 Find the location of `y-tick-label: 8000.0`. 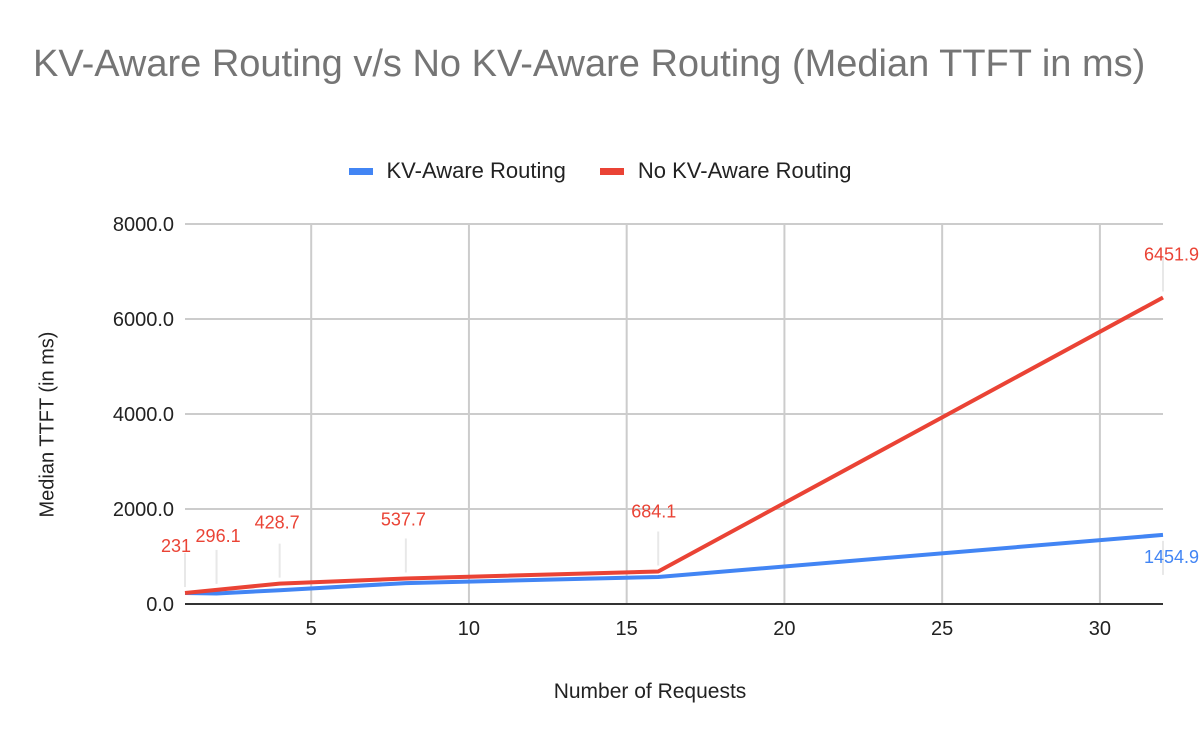

y-tick-label: 8000.0 is located at coordinates (143, 225).